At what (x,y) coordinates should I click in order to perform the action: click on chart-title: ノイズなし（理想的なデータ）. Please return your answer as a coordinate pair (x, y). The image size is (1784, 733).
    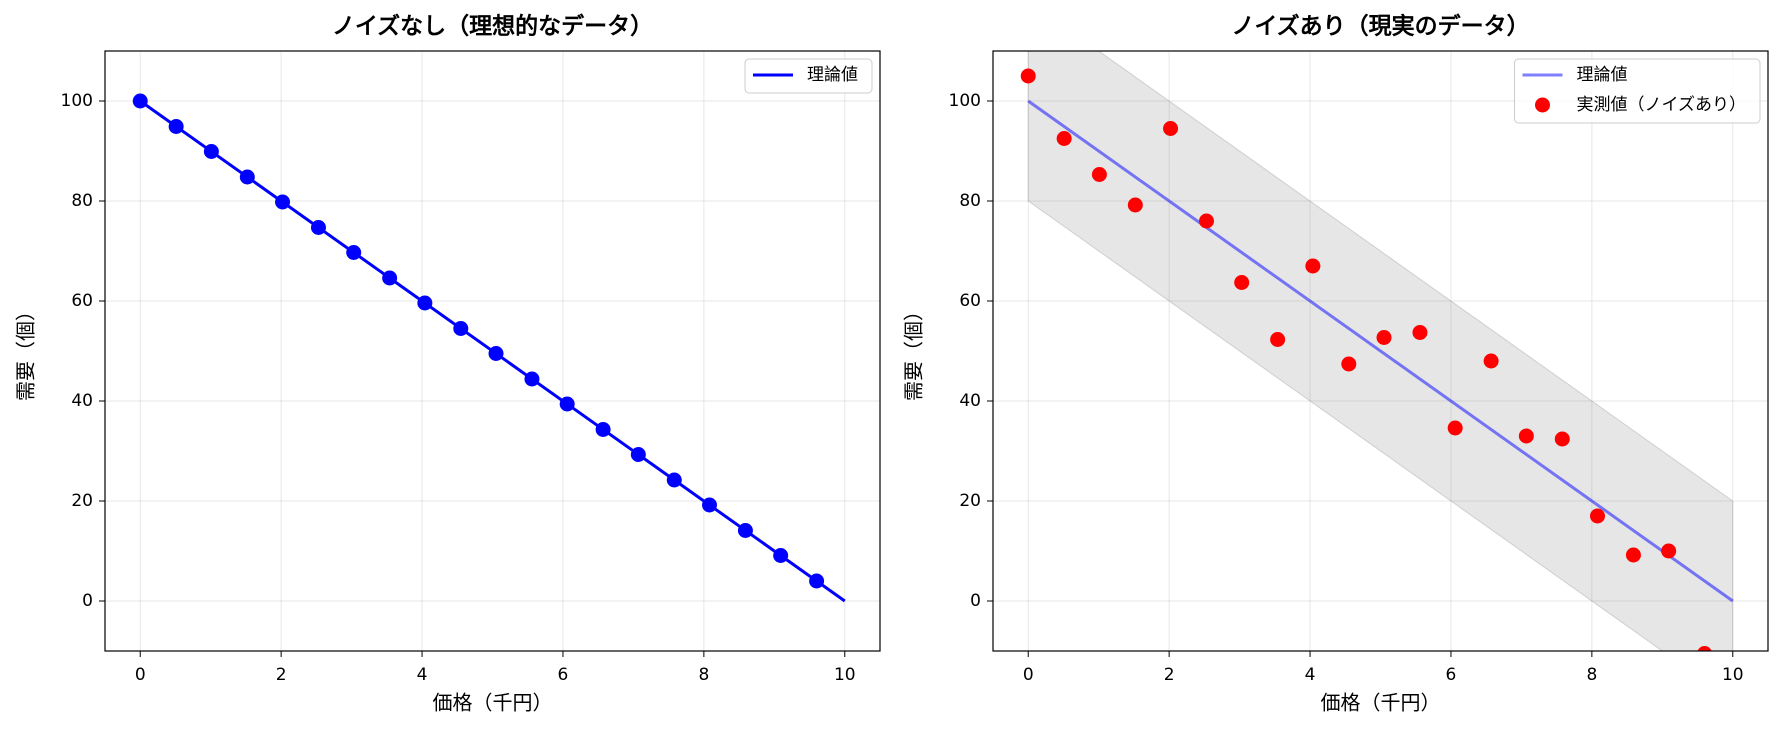
    Looking at the image, I should click on (492, 26).